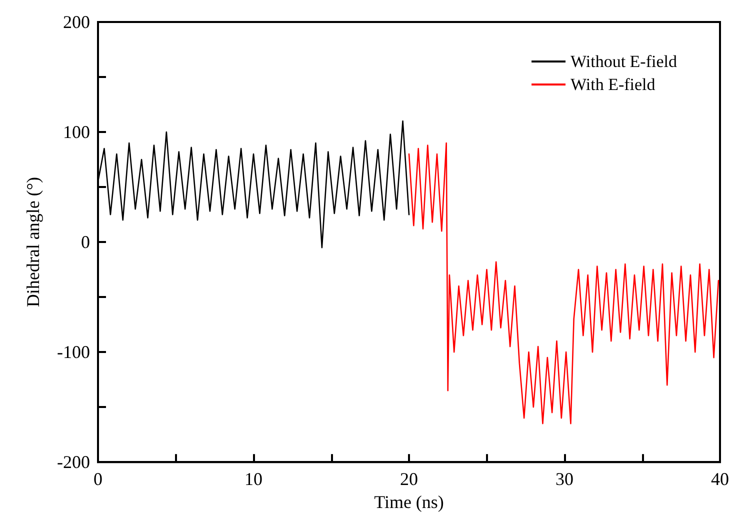  What do you see at coordinates (33, 242) in the screenshot?
I see `y-axis-title: Dihedral angle (°)` at bounding box center [33, 242].